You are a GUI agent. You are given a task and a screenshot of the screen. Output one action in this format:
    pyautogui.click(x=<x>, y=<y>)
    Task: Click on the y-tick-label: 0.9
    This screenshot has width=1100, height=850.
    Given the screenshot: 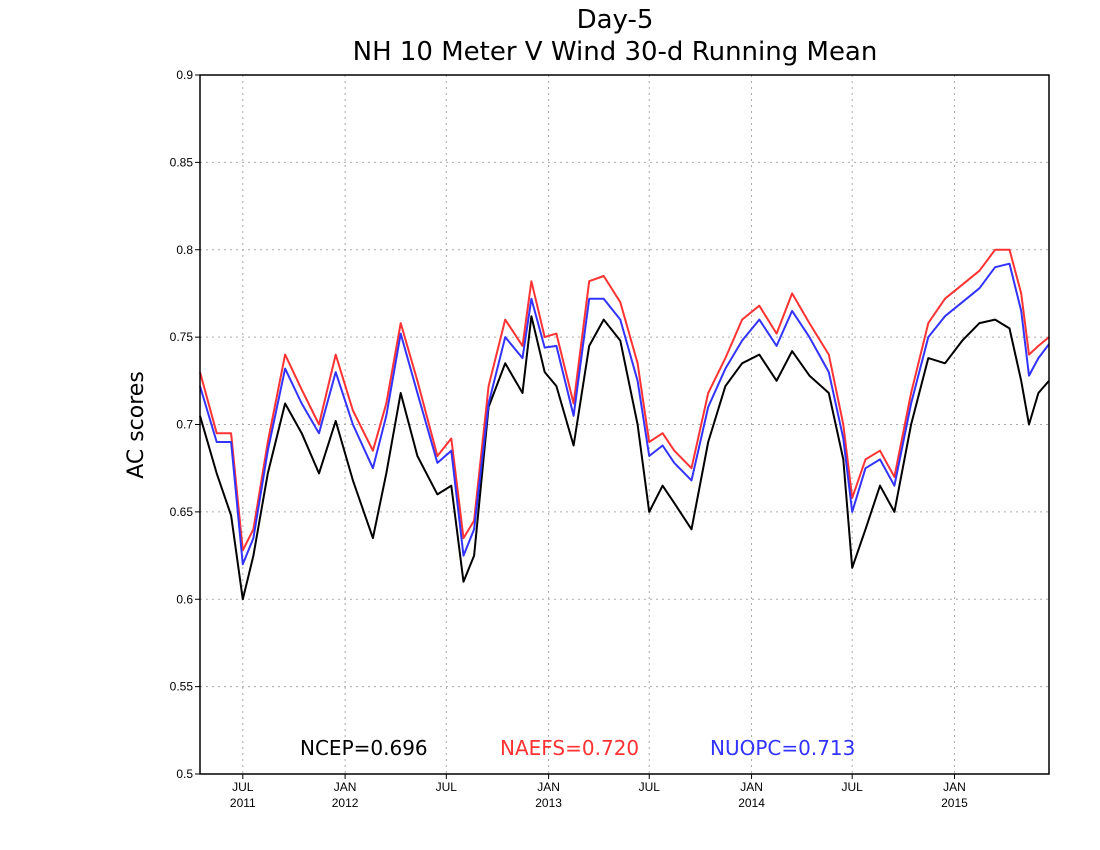 What is the action you would take?
    pyautogui.click(x=184, y=75)
    